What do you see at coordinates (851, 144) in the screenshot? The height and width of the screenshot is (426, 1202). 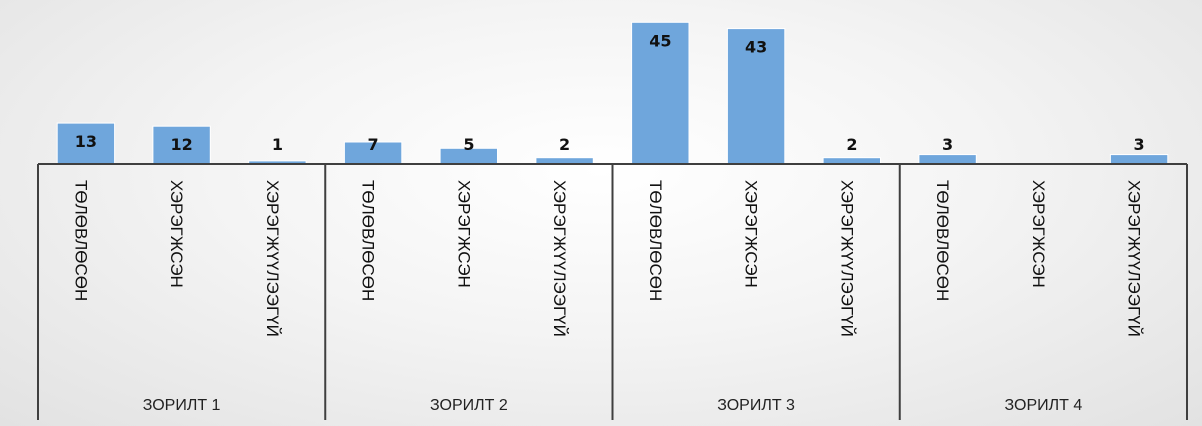 I see `data-label-3-3: 2` at bounding box center [851, 144].